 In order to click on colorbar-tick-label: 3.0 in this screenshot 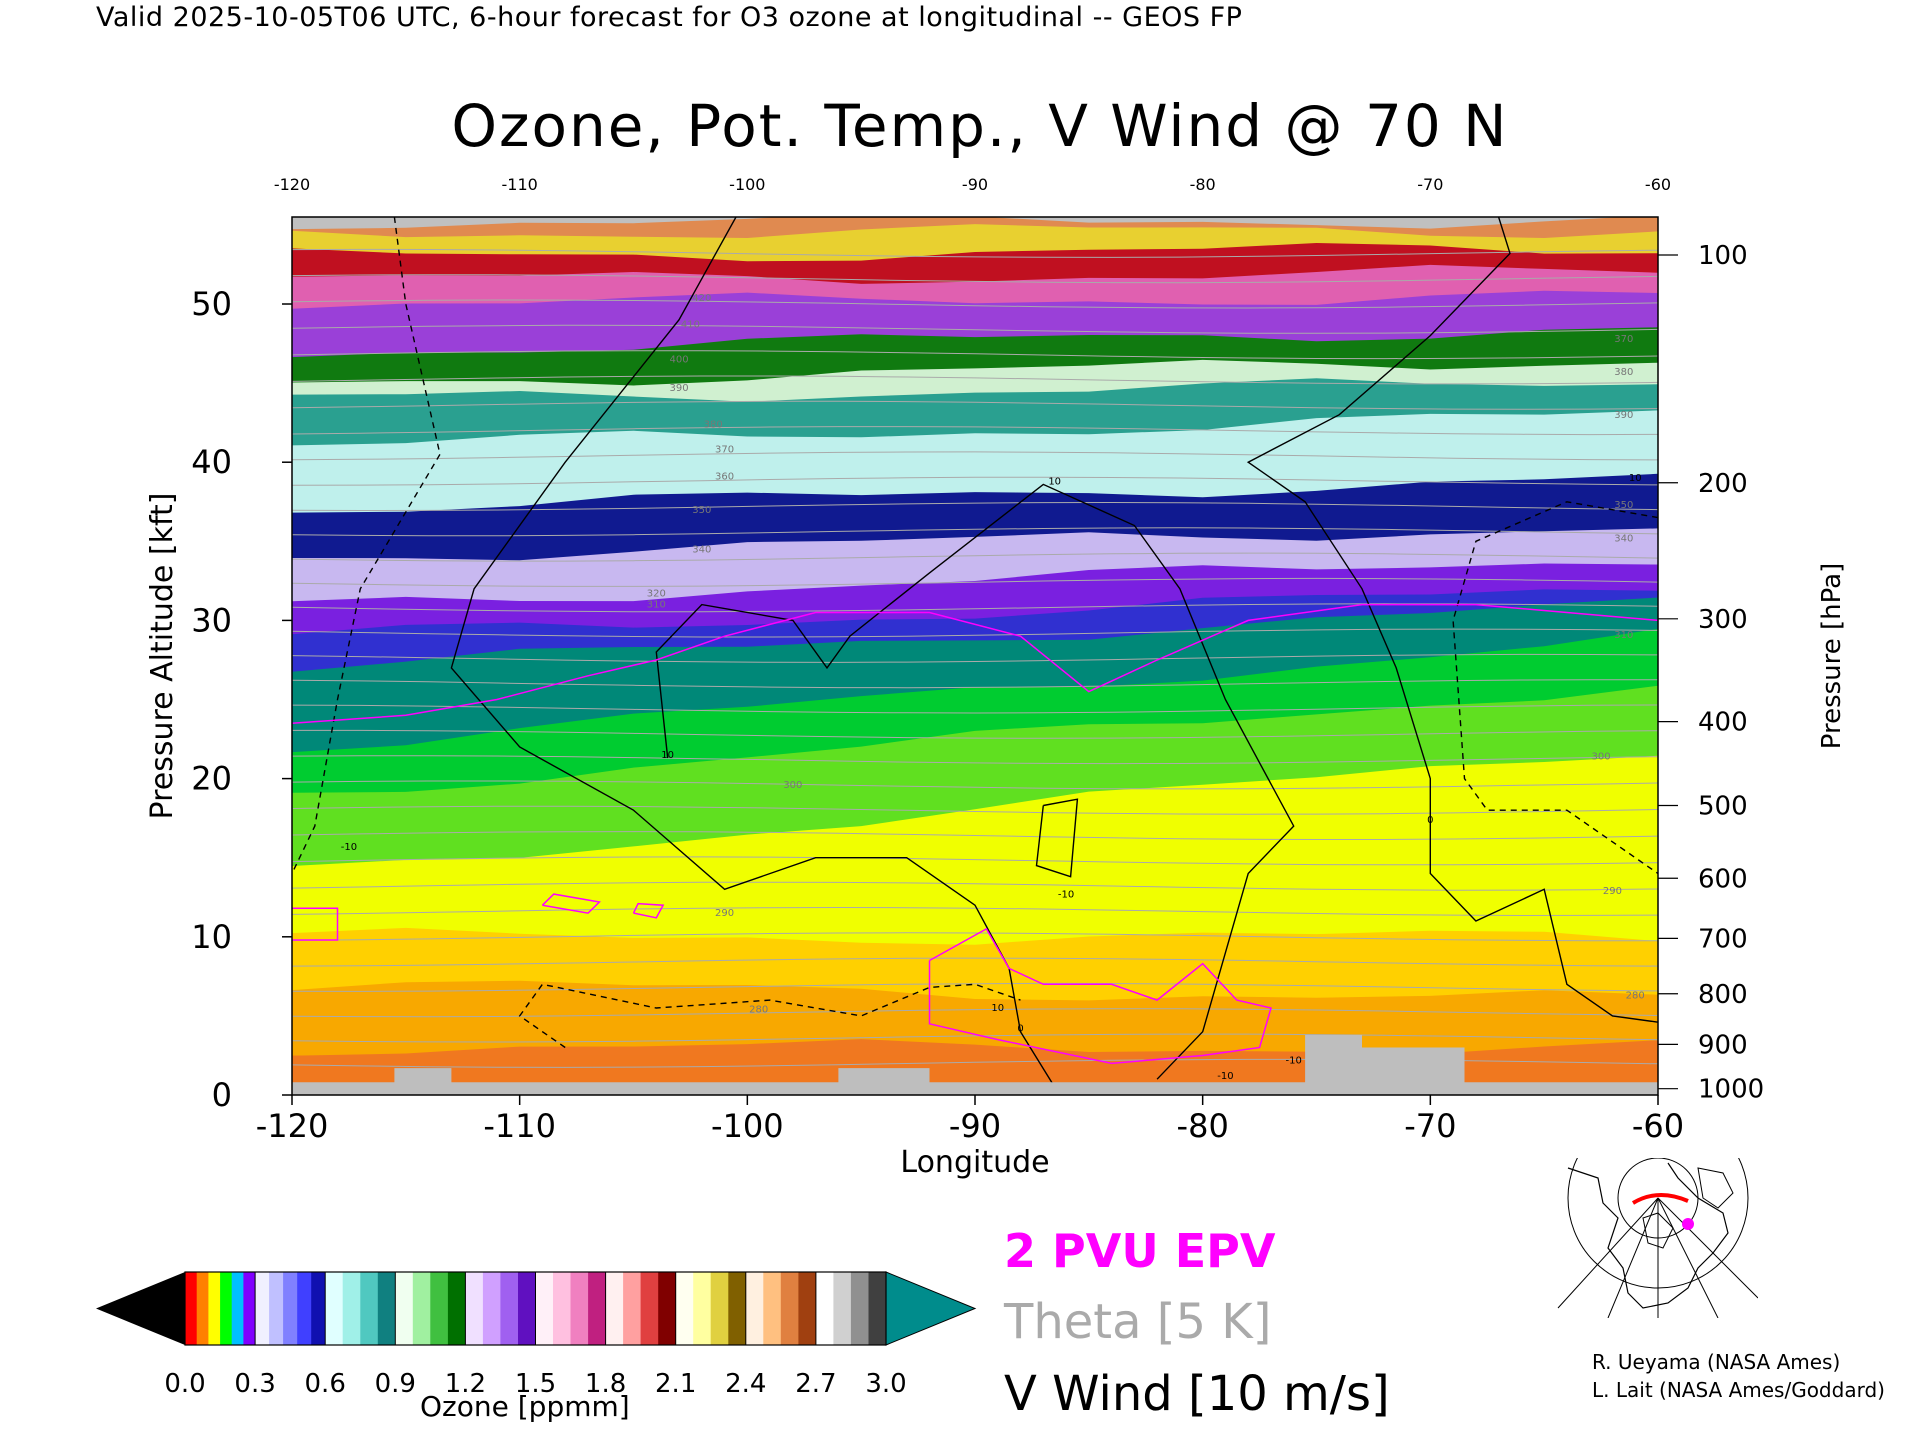, I will do `click(885, 1384)`.